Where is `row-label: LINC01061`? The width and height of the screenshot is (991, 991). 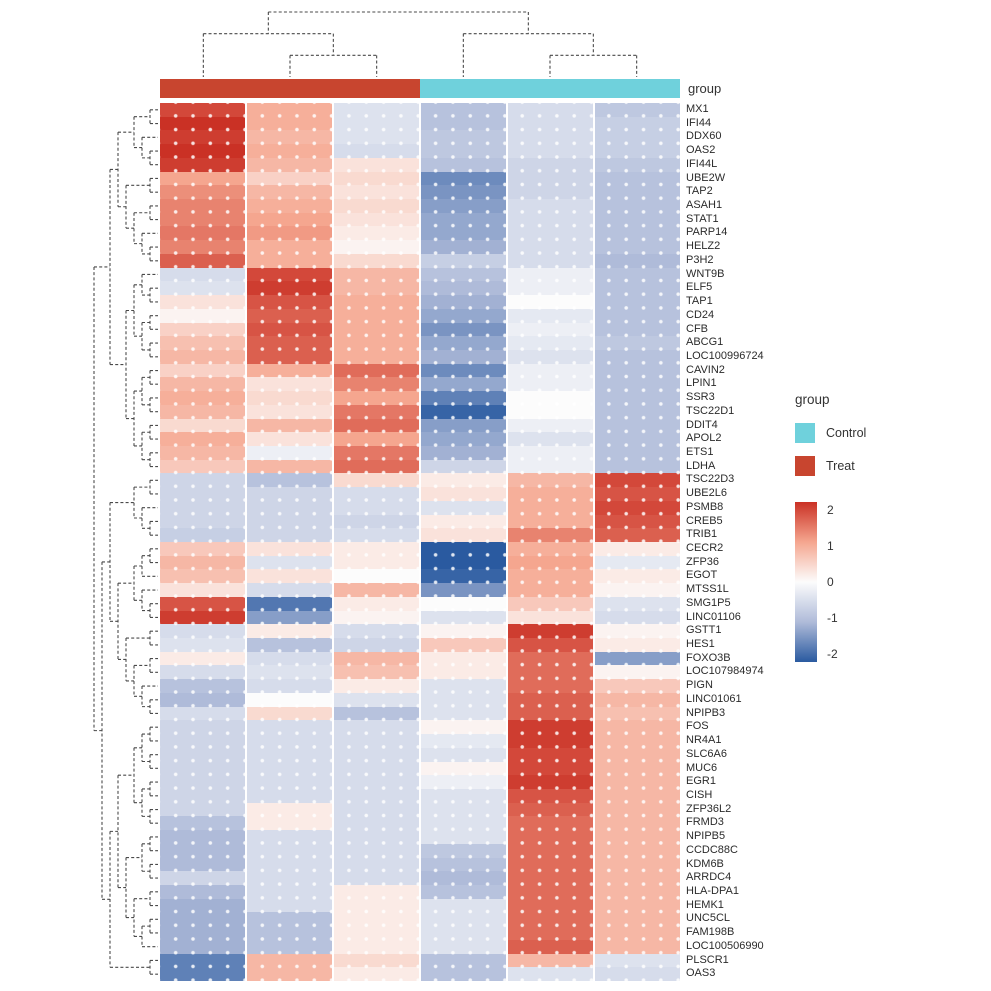 row-label: LINC01061 is located at coordinates (714, 698).